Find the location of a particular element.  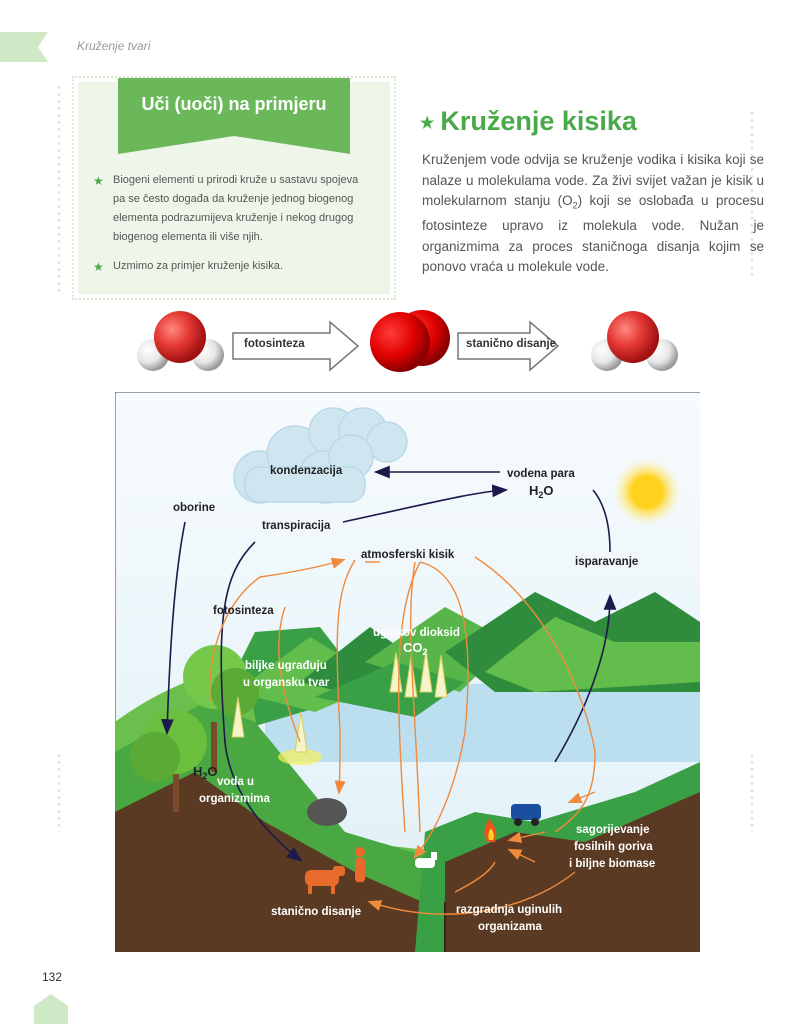

running-title: Kruženje tvari is located at coordinates (114, 46).